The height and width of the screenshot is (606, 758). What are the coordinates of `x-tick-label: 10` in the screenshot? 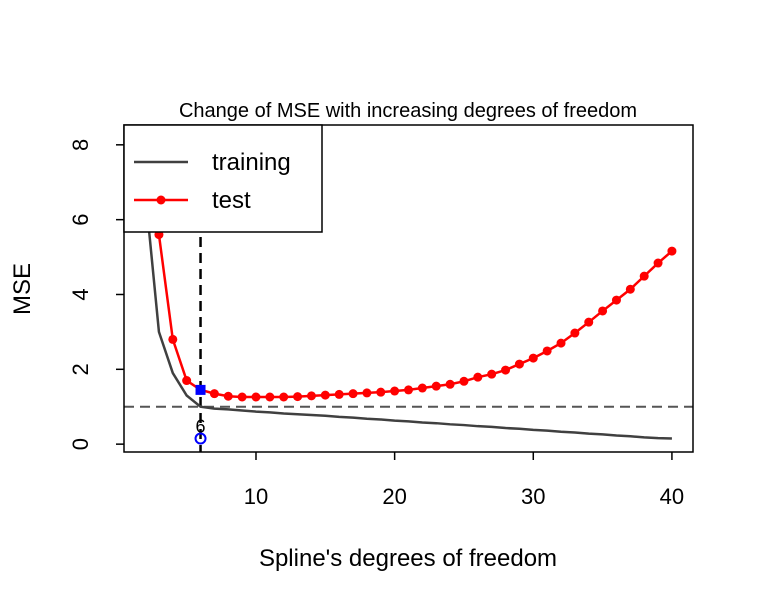 It's located at (256, 496).